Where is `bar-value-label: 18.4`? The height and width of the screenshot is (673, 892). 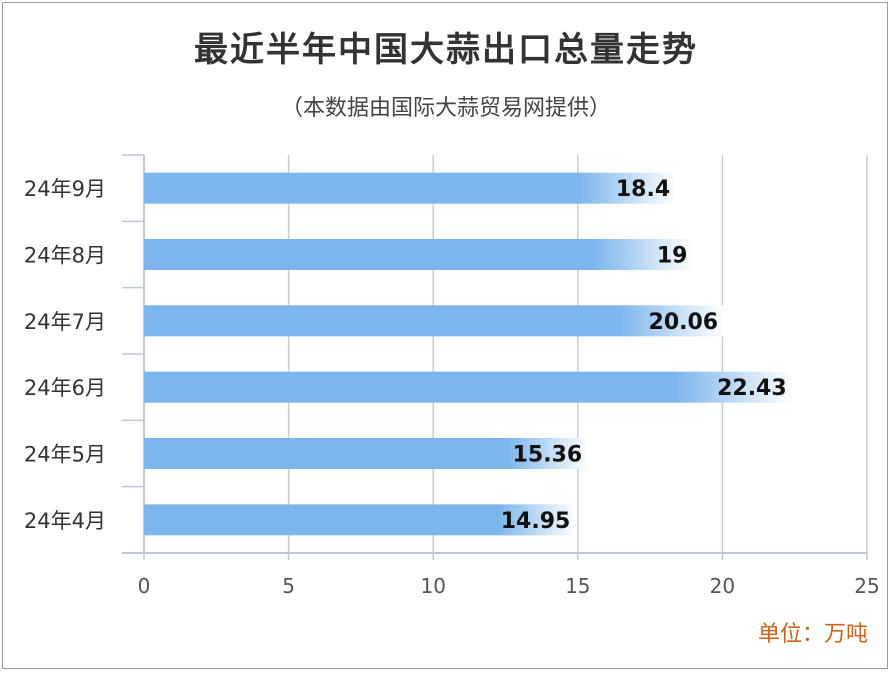 bar-value-label: 18.4 is located at coordinates (643, 189).